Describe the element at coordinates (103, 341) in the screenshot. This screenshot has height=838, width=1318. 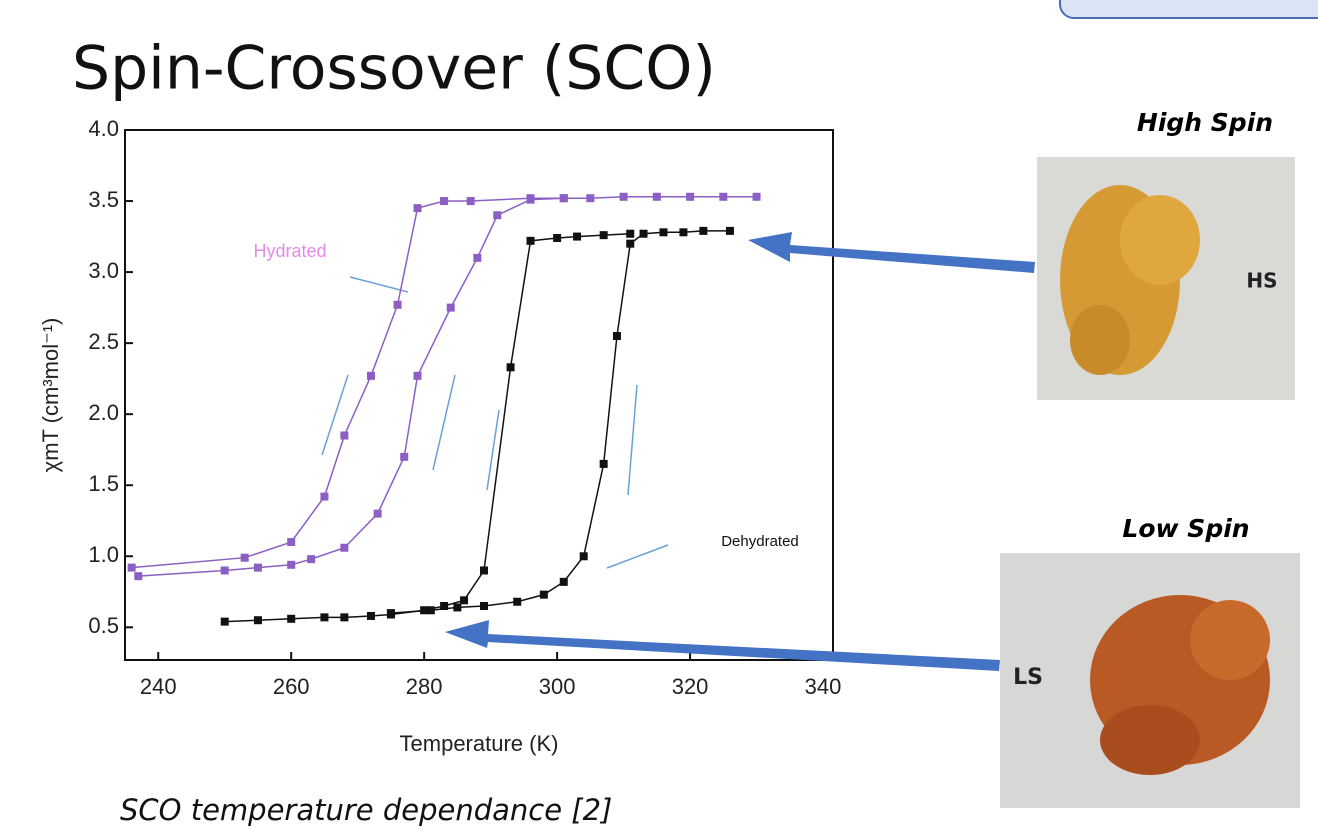
I see `y-tick-label: 2.5` at that location.